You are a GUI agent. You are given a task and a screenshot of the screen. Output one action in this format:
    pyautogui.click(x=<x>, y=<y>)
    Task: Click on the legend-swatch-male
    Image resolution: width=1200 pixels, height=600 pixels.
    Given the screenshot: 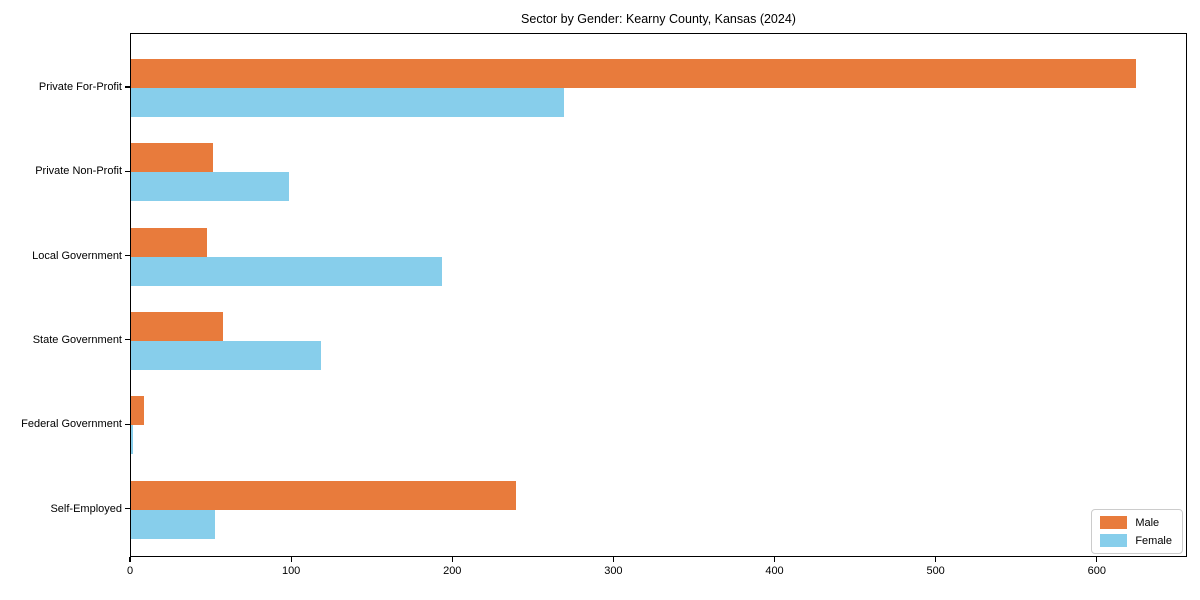 What is the action you would take?
    pyautogui.click(x=1114, y=522)
    